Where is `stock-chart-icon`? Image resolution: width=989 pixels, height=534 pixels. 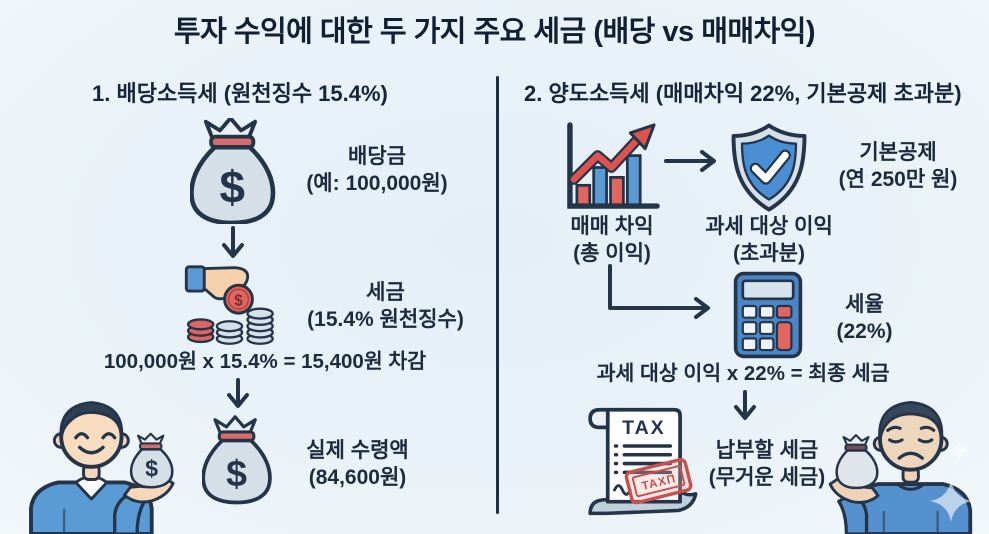
stock-chart-icon is located at coordinates (613, 165).